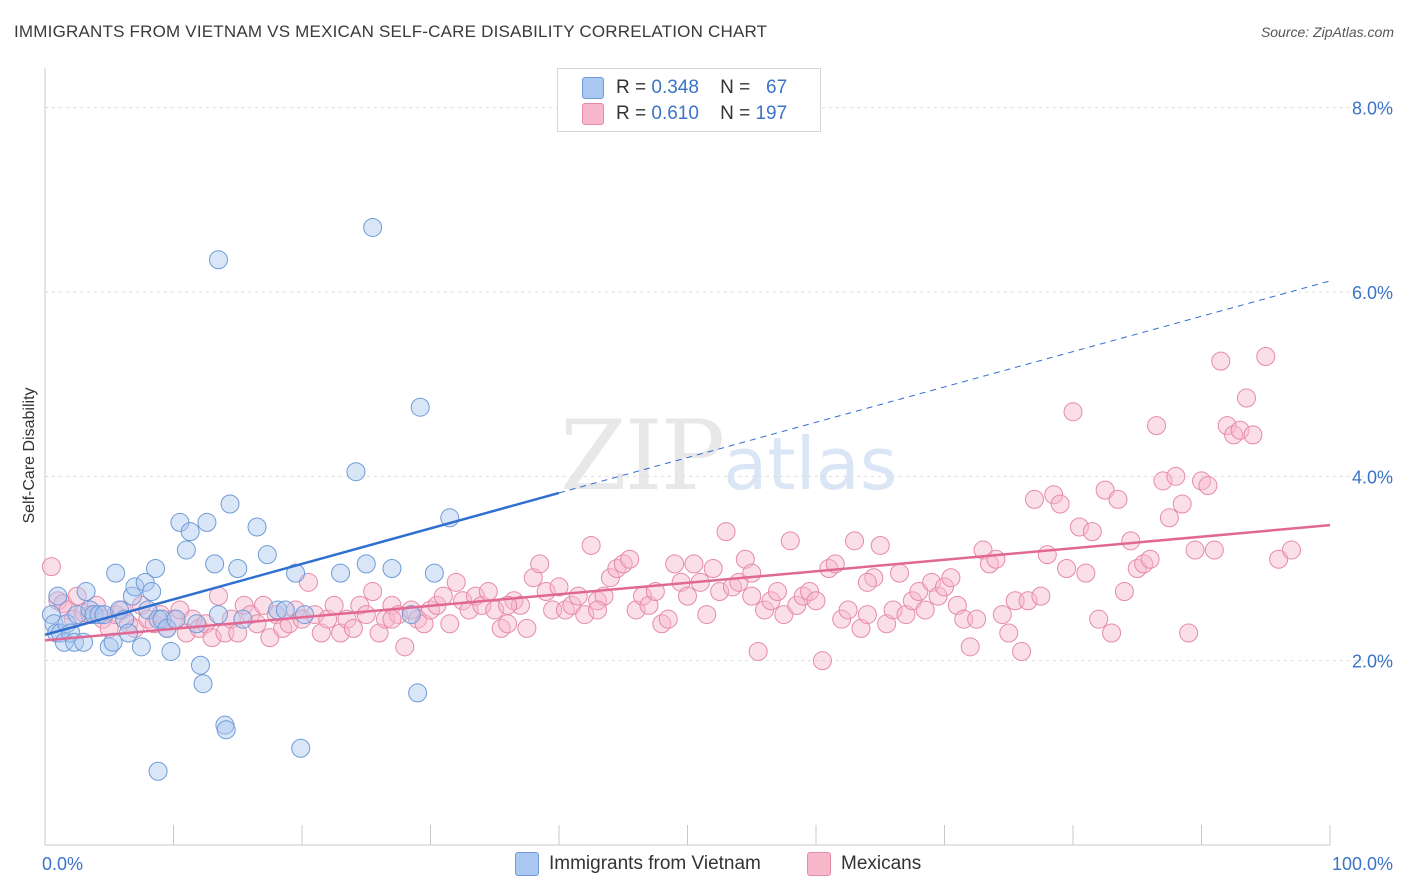 The width and height of the screenshot is (1406, 892). I want to click on correlation-legend: R = 0.348 N = 67 R = 0.610 N = 197, so click(689, 100).